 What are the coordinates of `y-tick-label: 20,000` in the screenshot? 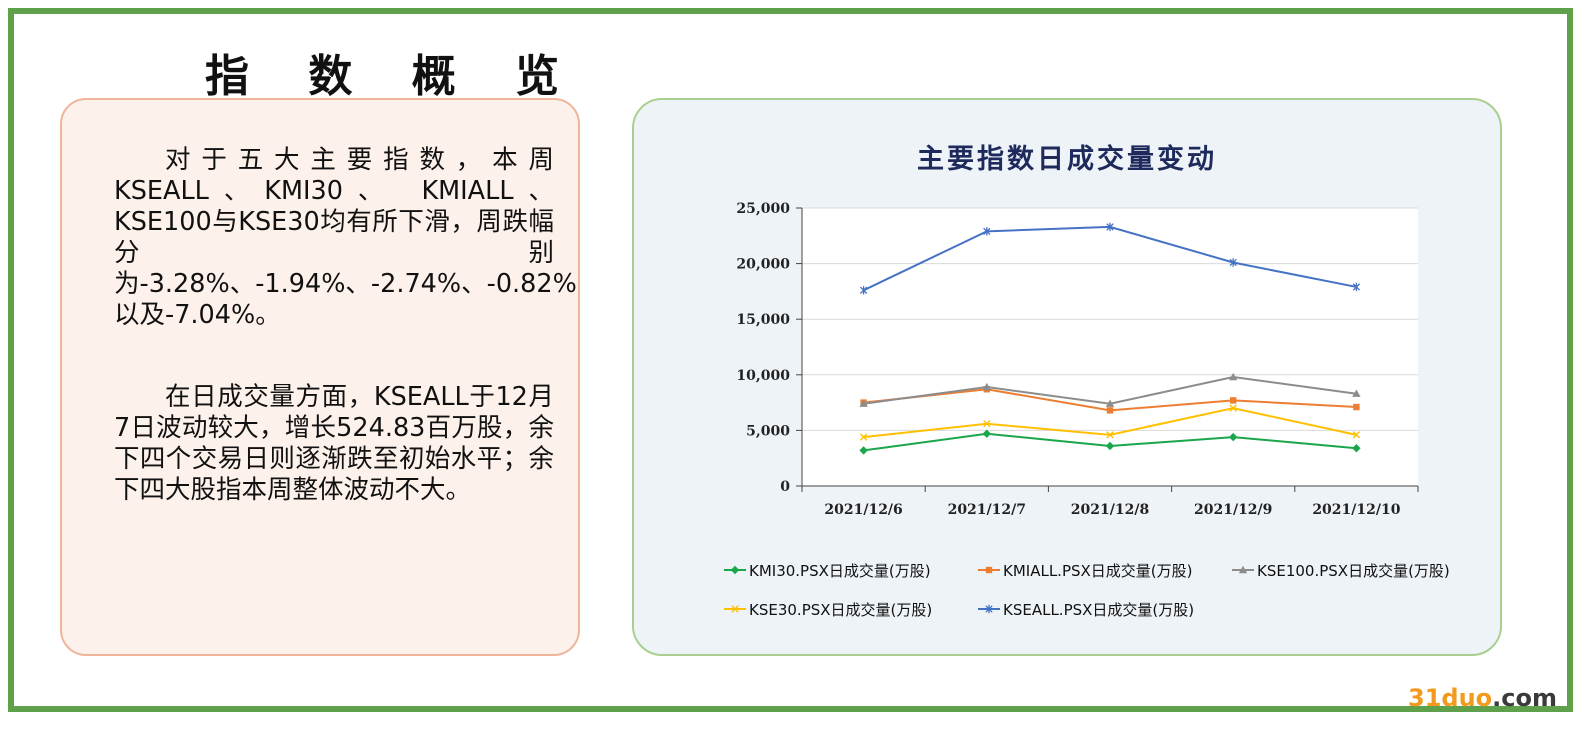 It's located at (763, 265).